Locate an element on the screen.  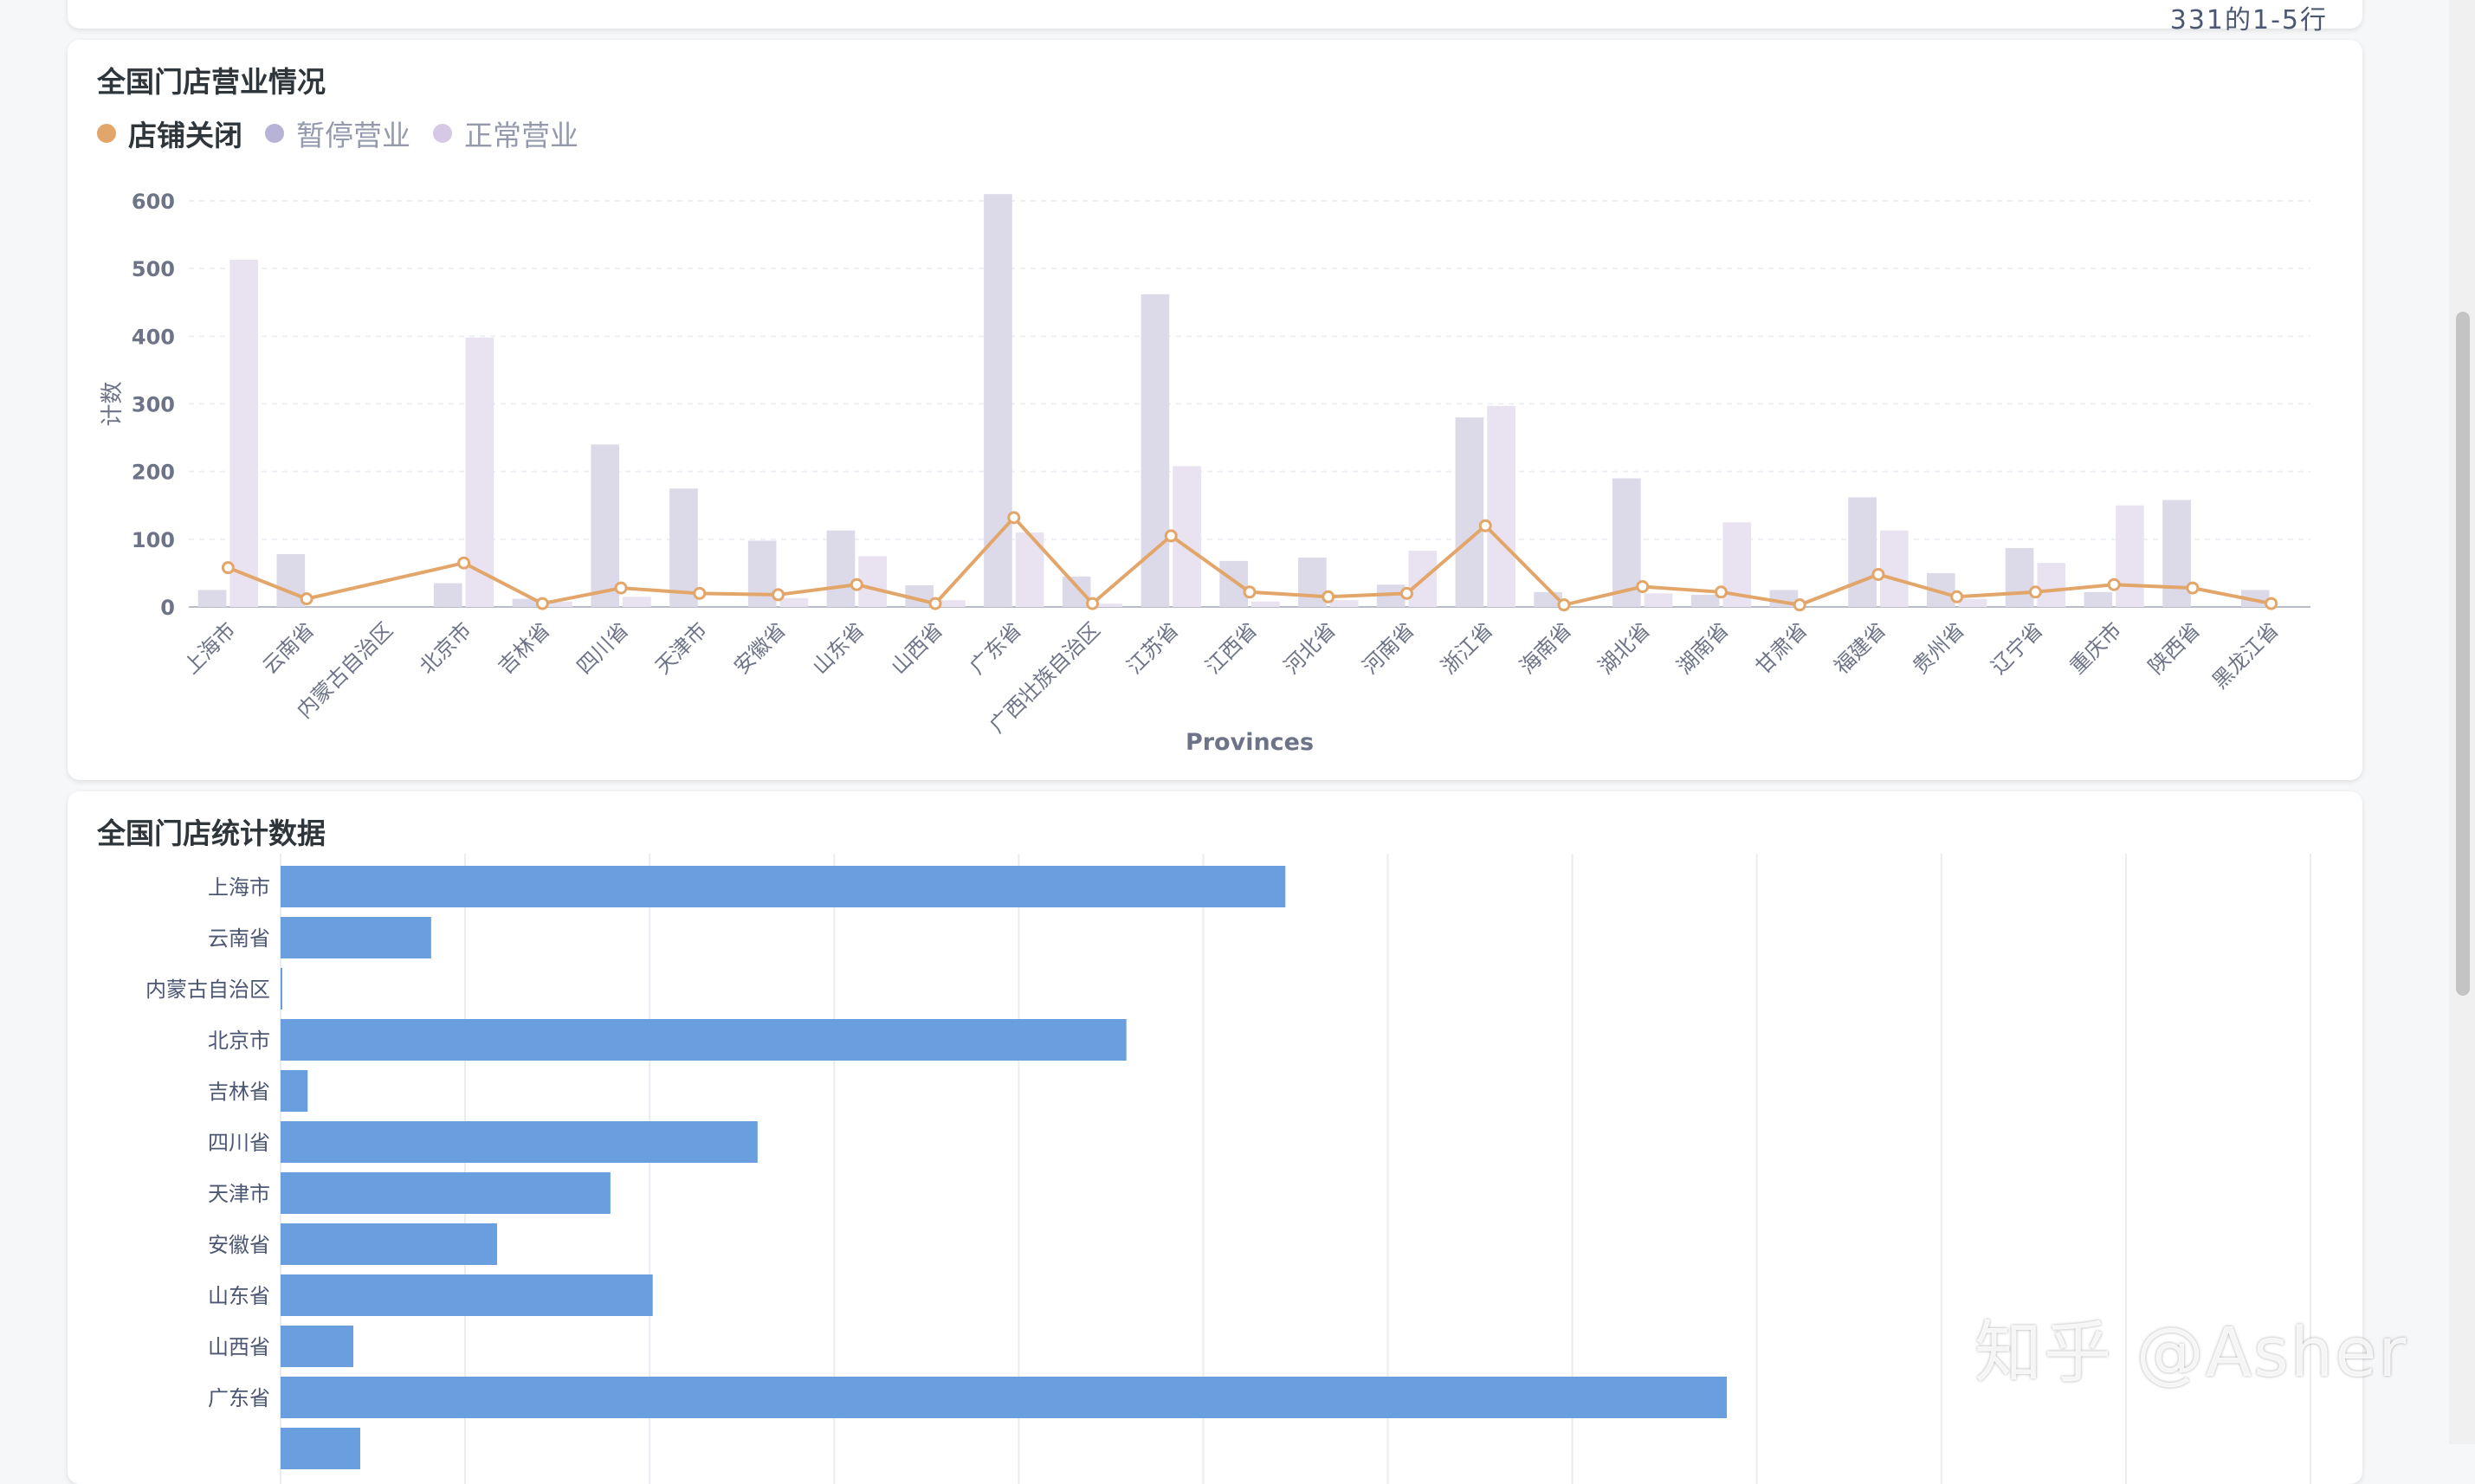
x-tick-label: 黑龙江省 is located at coordinates (2246, 655).